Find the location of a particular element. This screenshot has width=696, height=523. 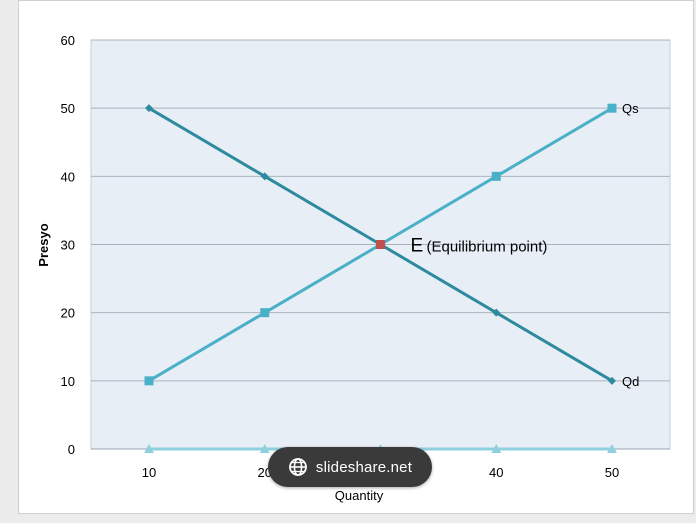

globe-icon is located at coordinates (297, 467).